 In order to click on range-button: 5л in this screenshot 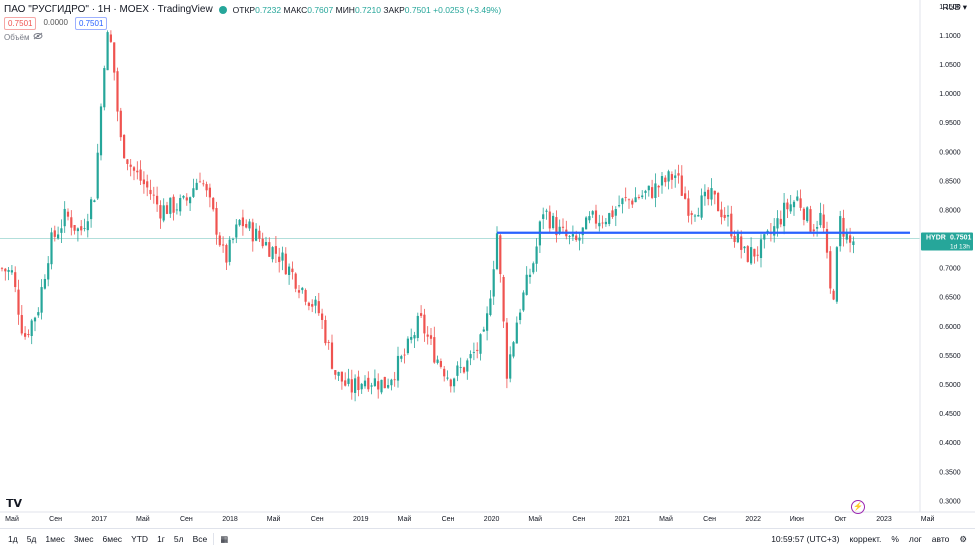, I will do `click(178, 539)`.